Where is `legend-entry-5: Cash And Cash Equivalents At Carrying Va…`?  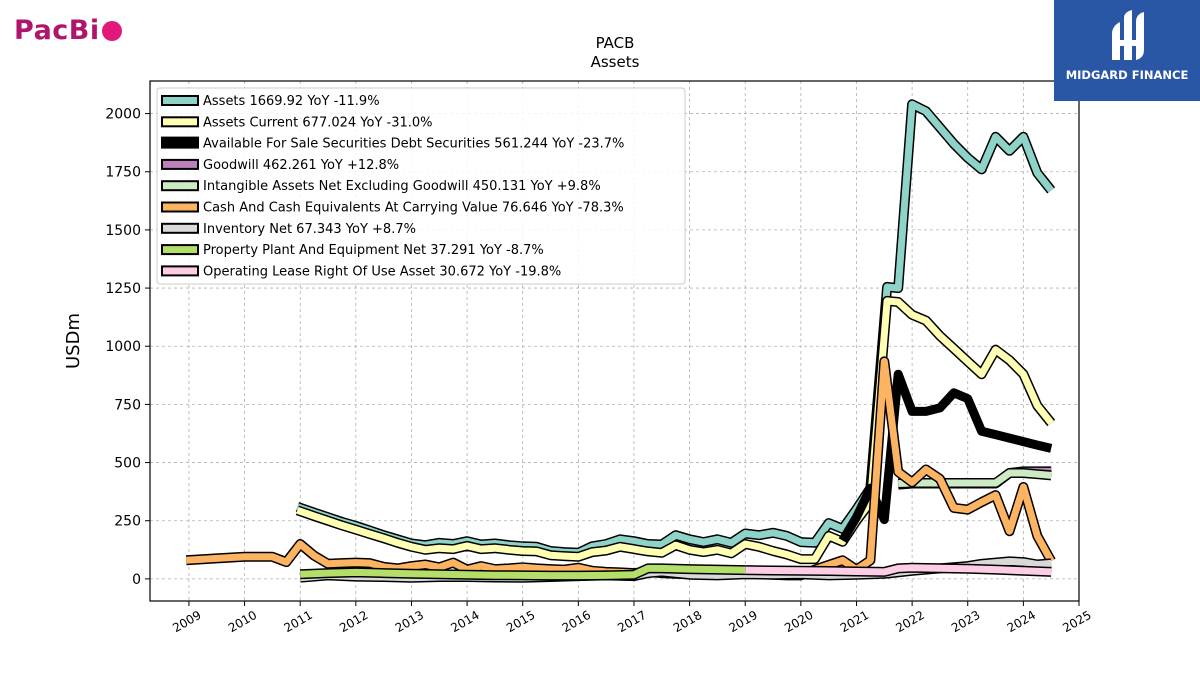
legend-entry-5: Cash And Cash Equivalents At Carrying Va… is located at coordinates (392, 208).